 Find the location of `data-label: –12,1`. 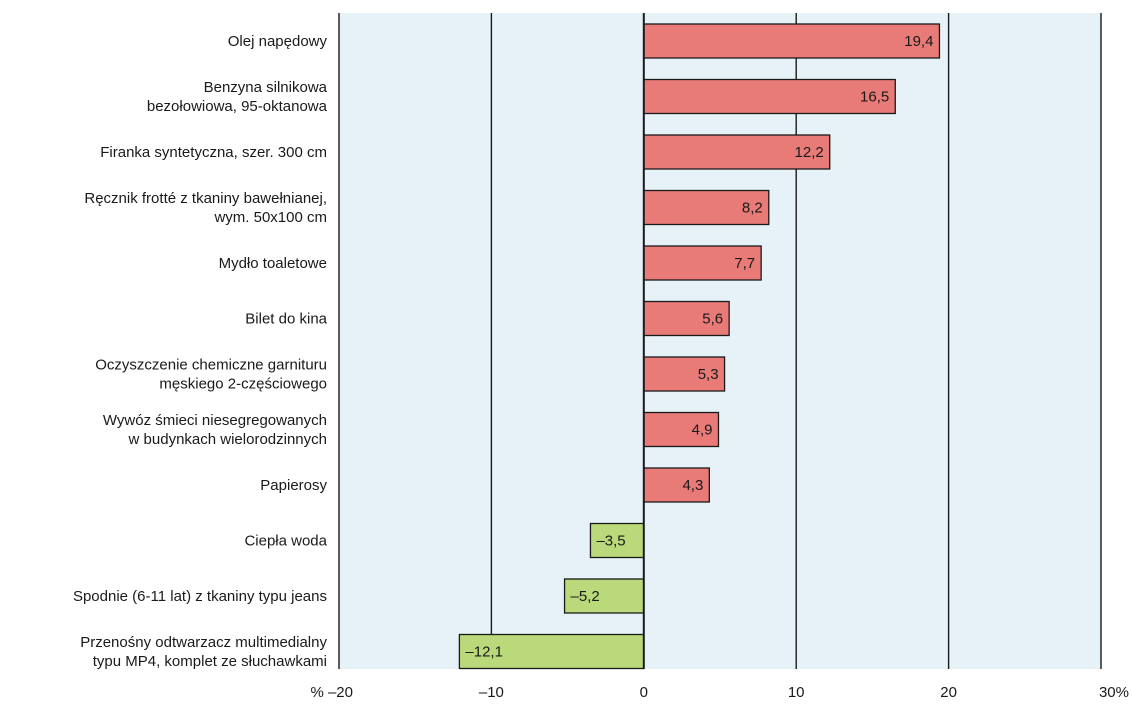

data-label: –12,1 is located at coordinates (484, 652).